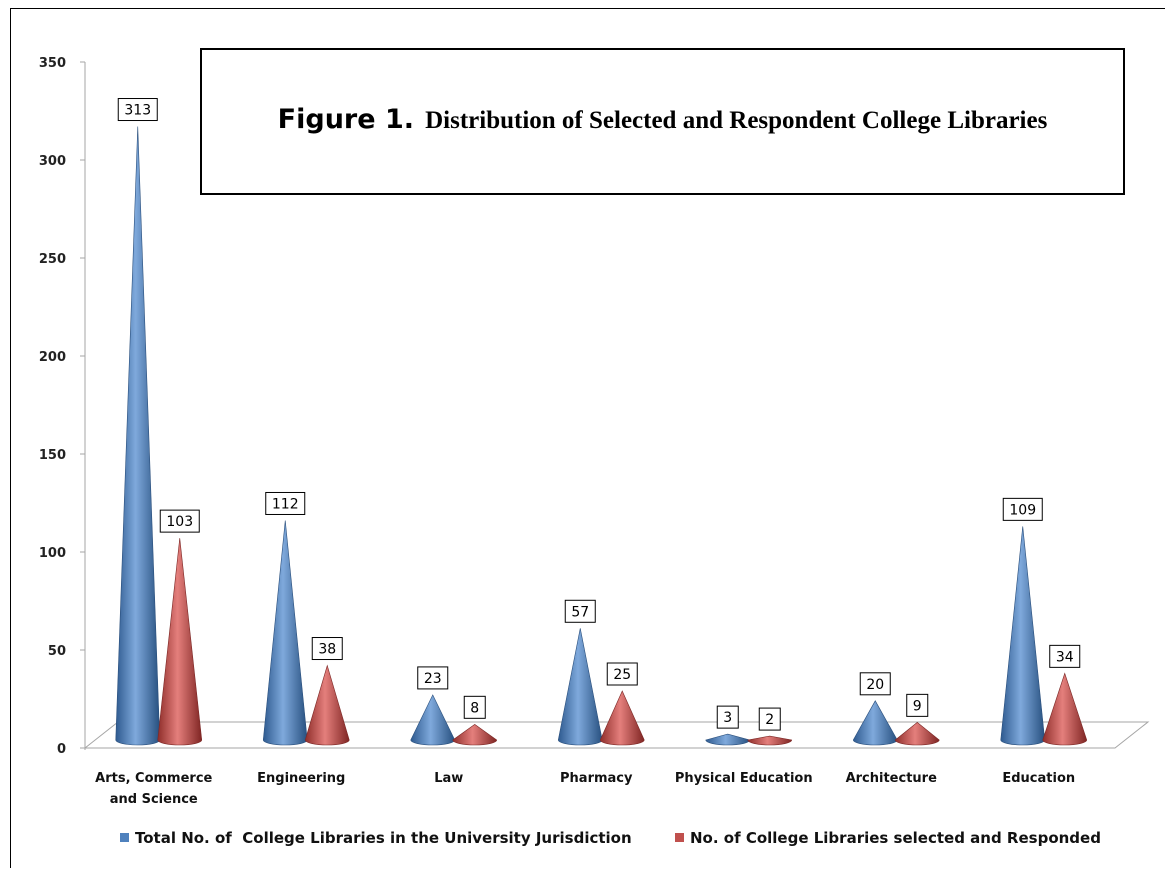 Image resolution: width=1167 pixels, height=870 pixels. I want to click on responded-label-4: 25, so click(622, 674).